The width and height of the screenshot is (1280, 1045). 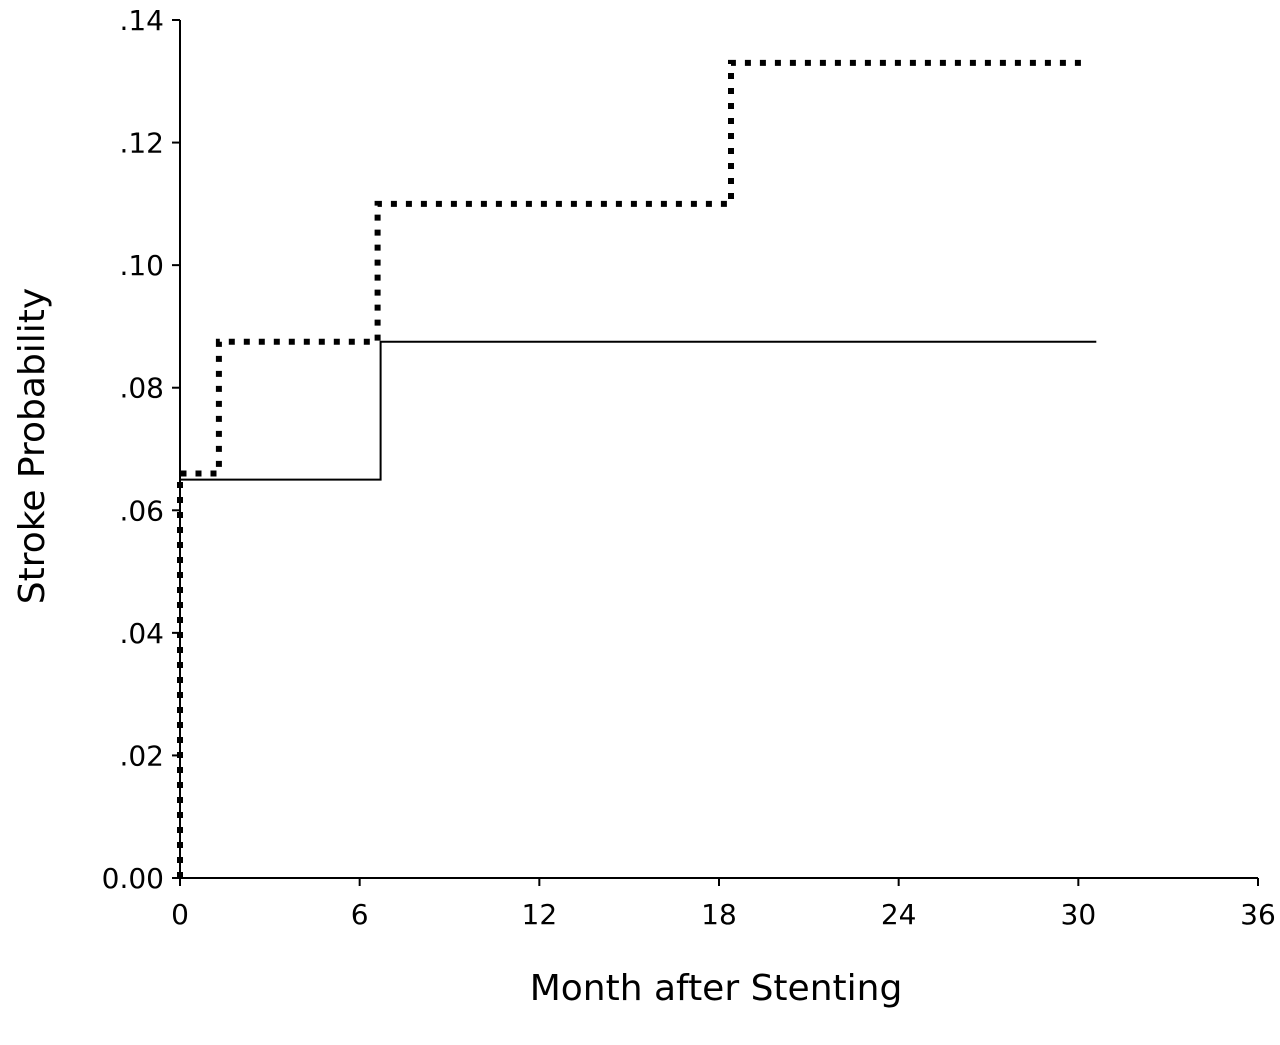 What do you see at coordinates (141, 633) in the screenshot?
I see `y-tick-label: .04` at bounding box center [141, 633].